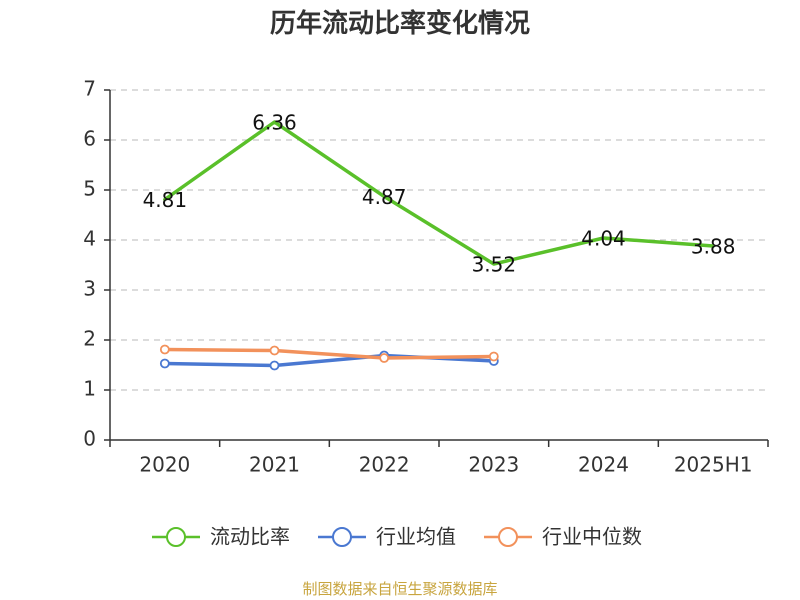 This screenshot has height=600, width=800. I want to click on data-label: 4.87, so click(384, 197).